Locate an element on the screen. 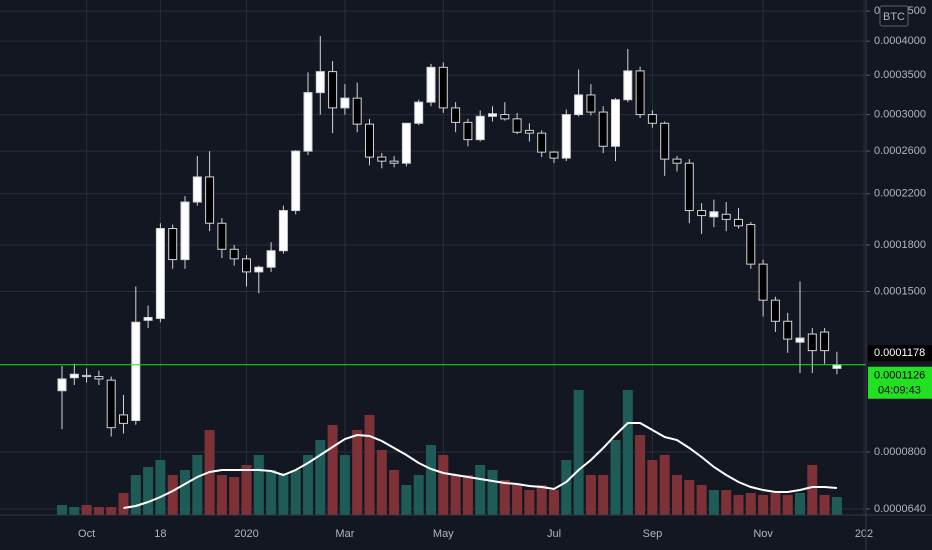  last-price-box is located at coordinates (900, 382).